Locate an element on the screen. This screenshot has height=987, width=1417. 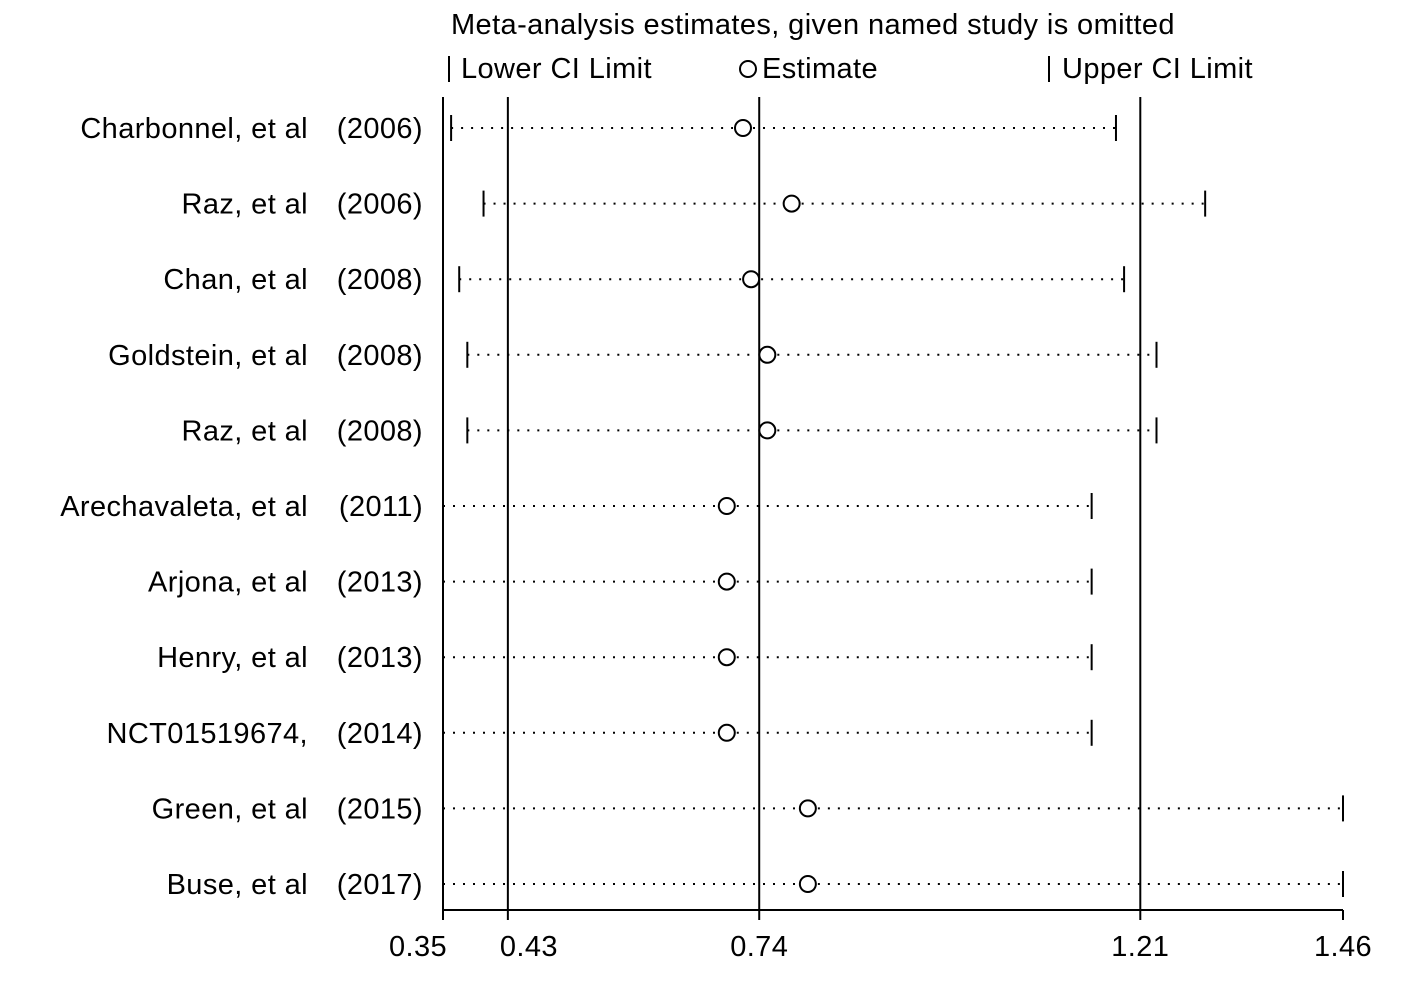
x-tick-label-0: 0.35 is located at coordinates (418, 947).